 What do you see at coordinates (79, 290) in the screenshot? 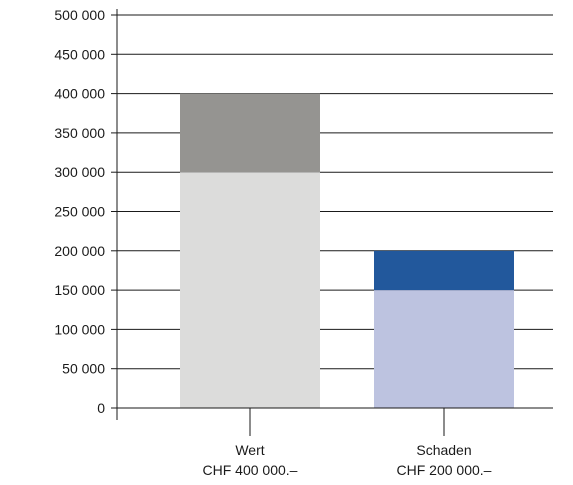
I see `y-tick-label: 150 000` at bounding box center [79, 290].